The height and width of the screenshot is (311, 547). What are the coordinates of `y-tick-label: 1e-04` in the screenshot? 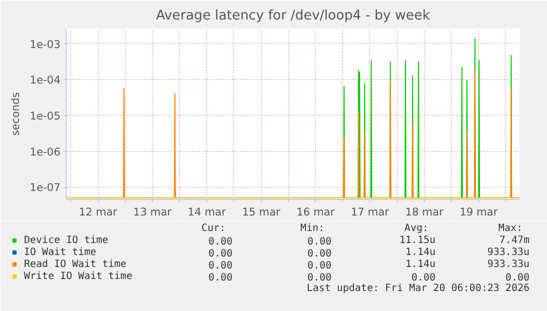 It's located at (45, 80).